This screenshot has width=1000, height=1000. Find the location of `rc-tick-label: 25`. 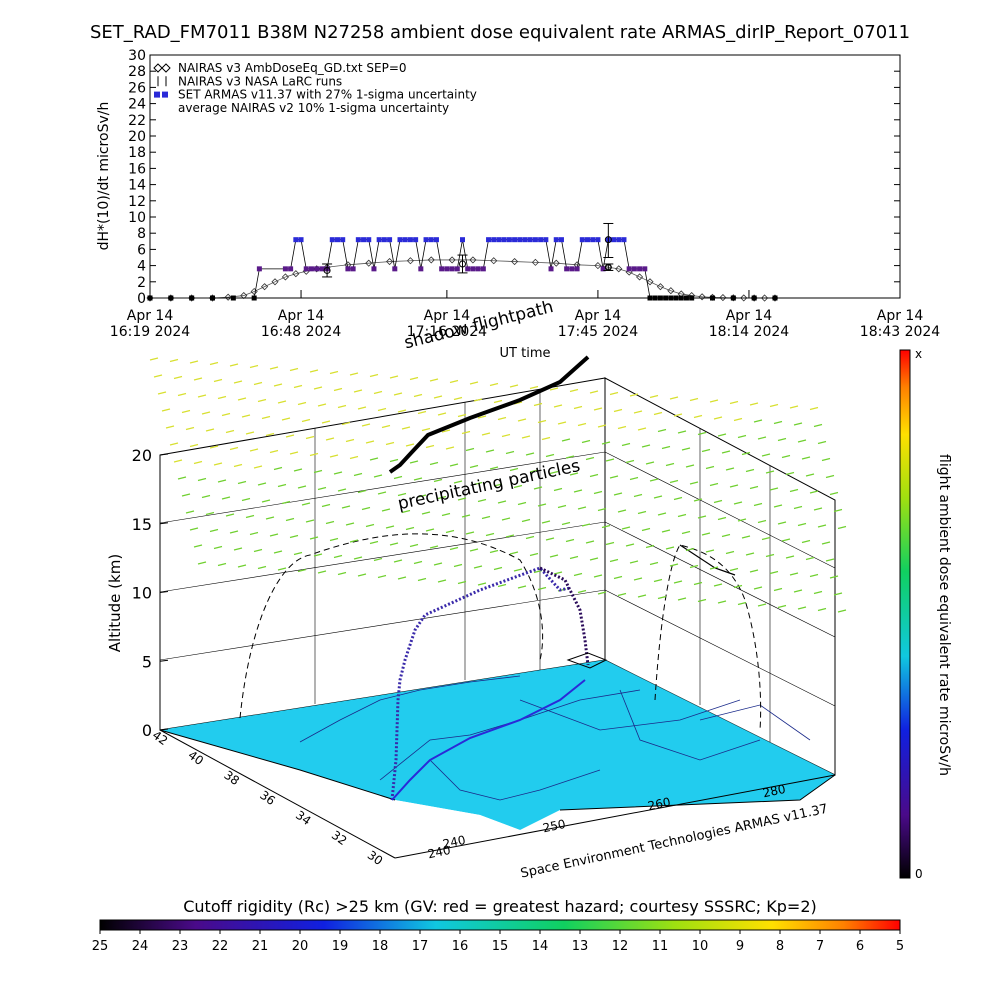

rc-tick-label: 25 is located at coordinates (100, 946).